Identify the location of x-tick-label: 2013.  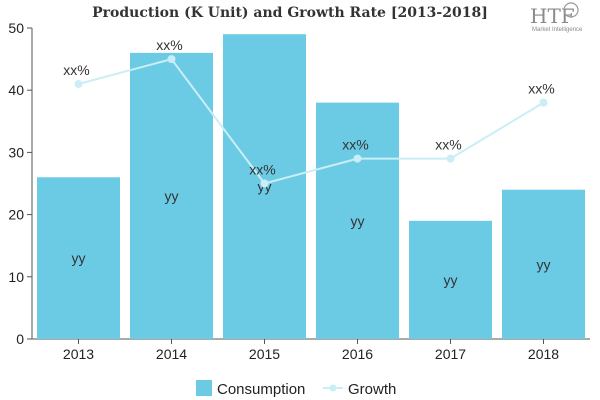
(78, 354).